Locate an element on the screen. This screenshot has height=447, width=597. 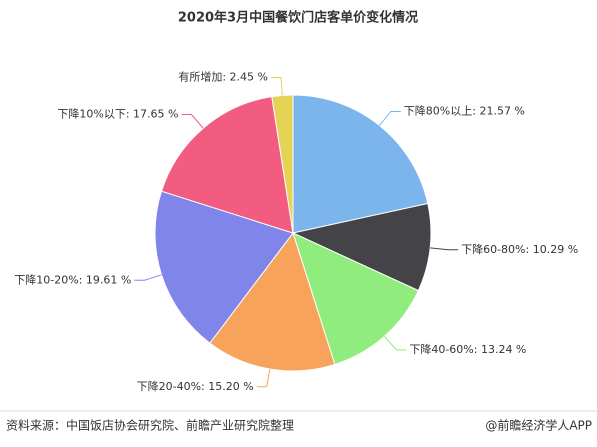
brand: @前瞻经济学人APP is located at coordinates (538, 425).